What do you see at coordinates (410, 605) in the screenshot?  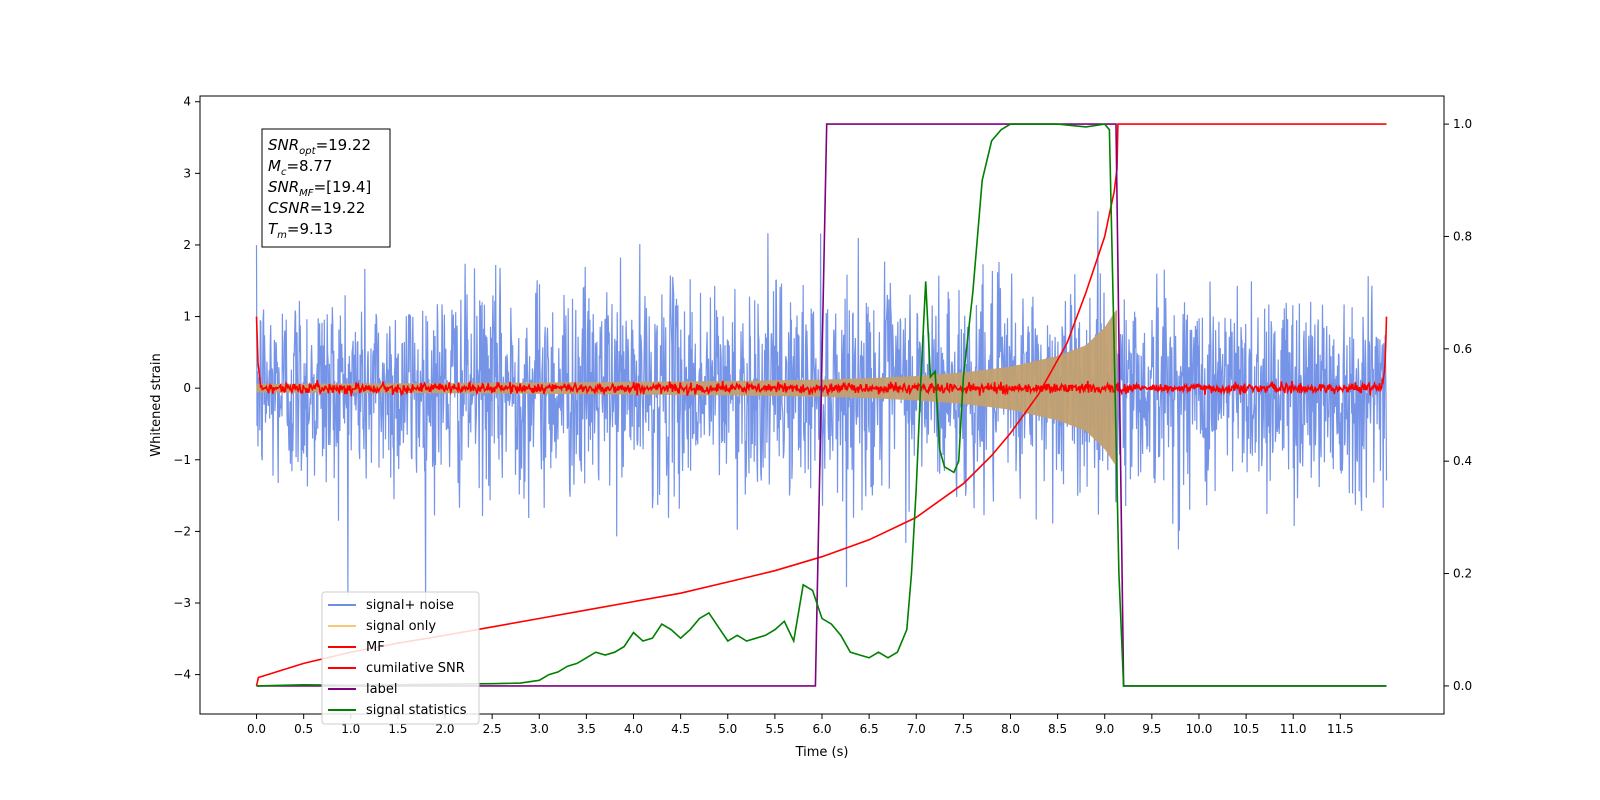 I see `legend-label: signal+ noise` at bounding box center [410, 605].